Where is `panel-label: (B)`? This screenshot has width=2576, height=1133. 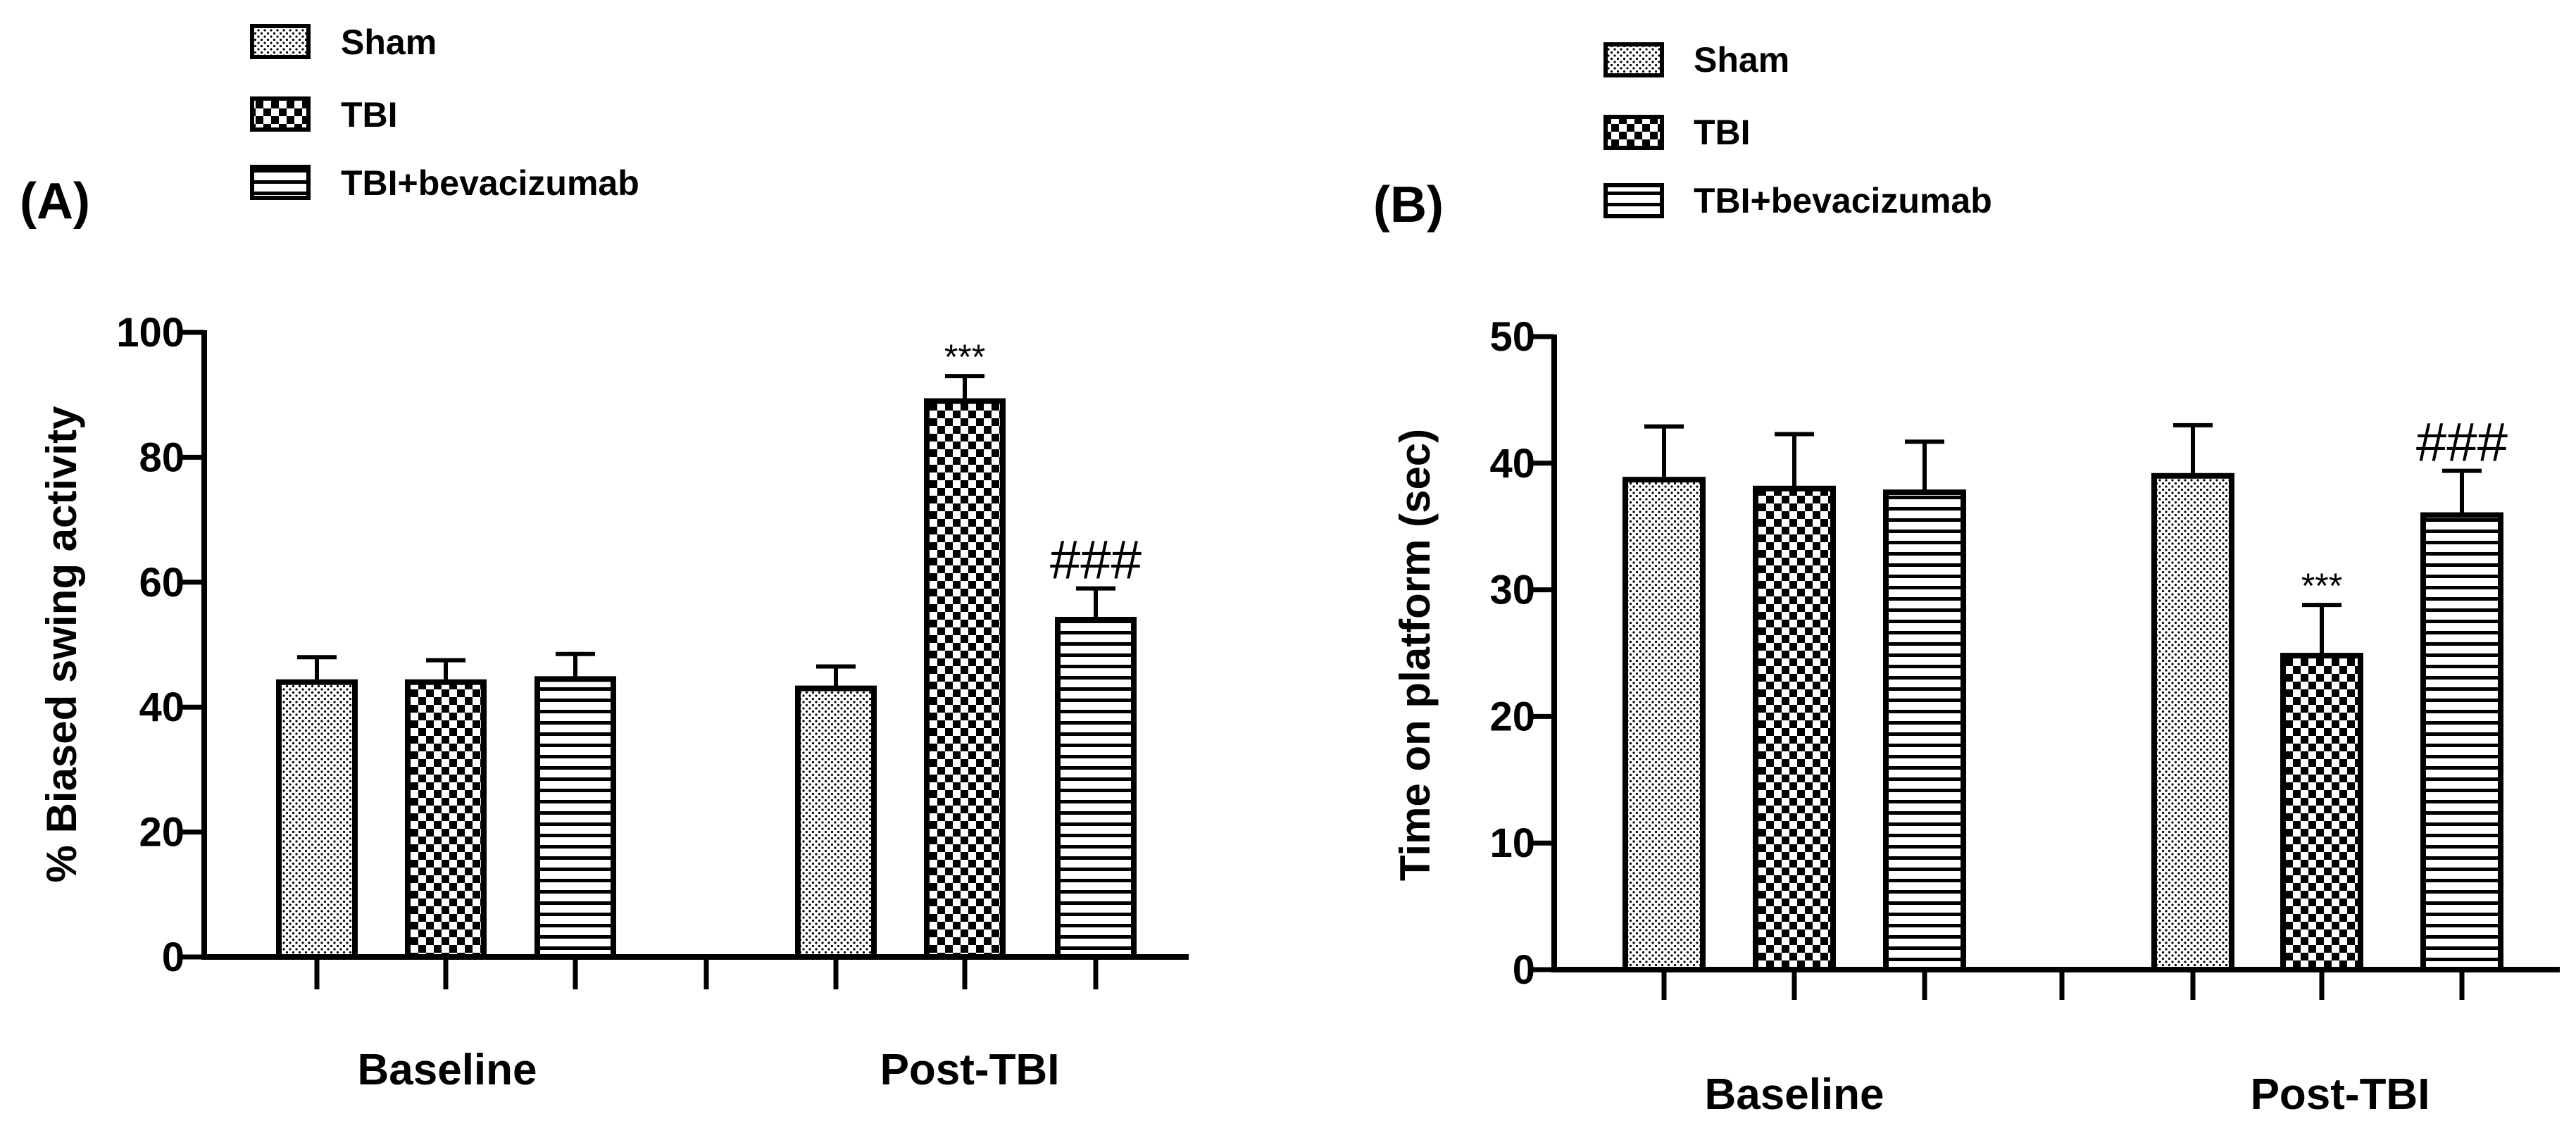
panel-label: (B) is located at coordinates (1408, 205).